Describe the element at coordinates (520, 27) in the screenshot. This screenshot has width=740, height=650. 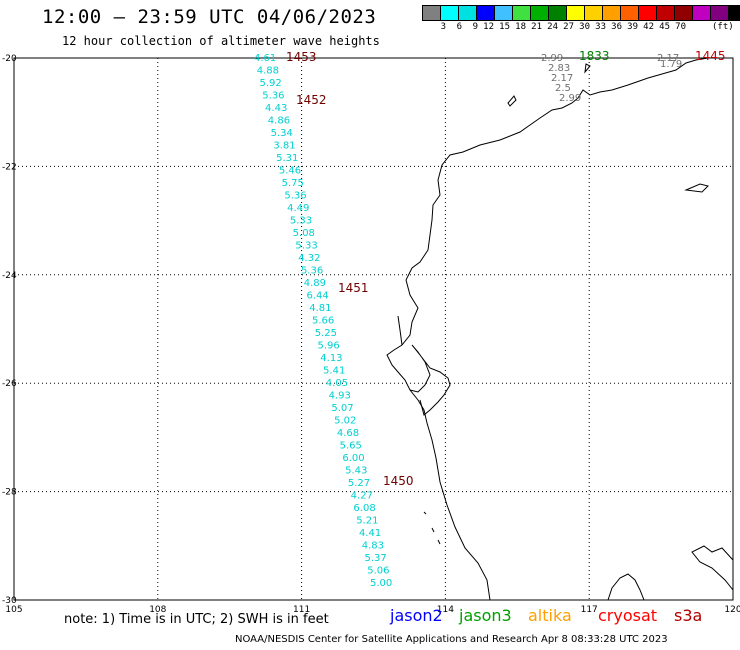
I see `color-scale-label: 18` at that location.